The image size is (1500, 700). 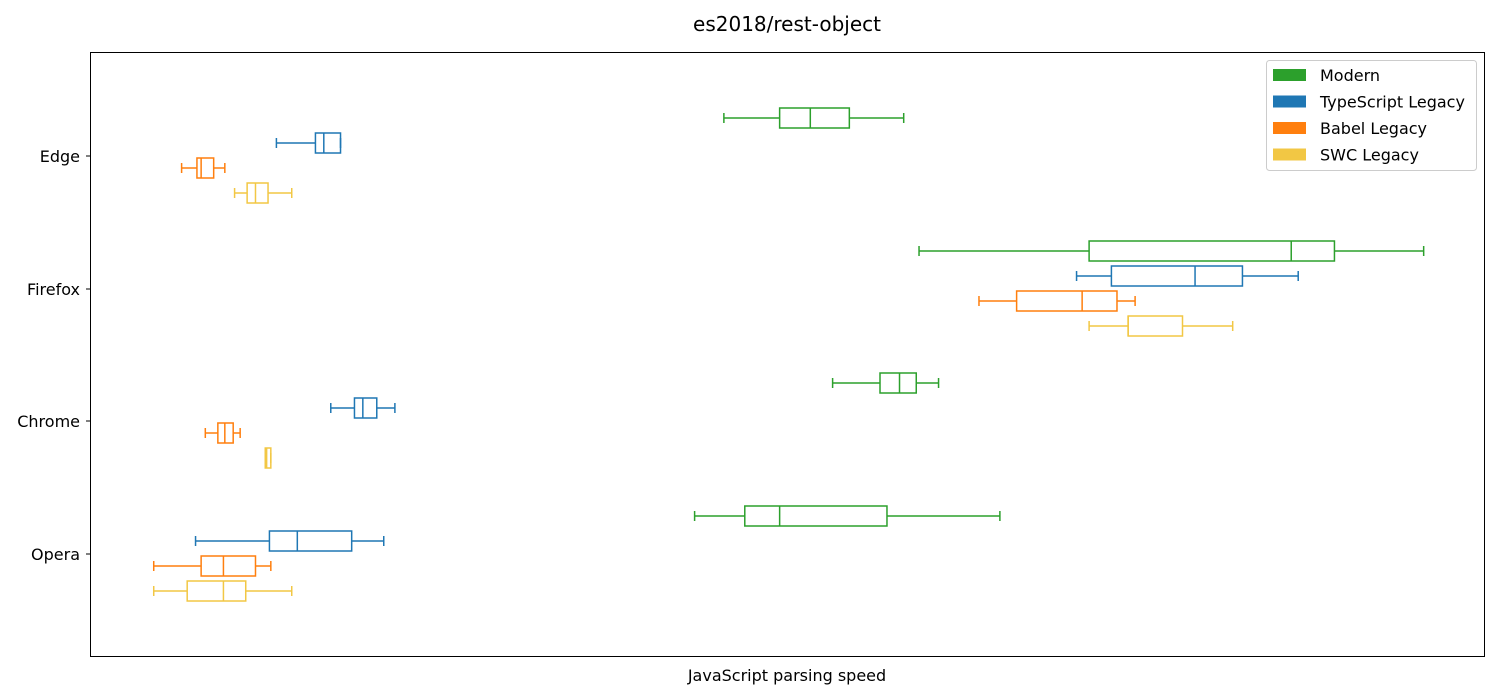 I want to click on box-typescript-legacy-opera, so click(x=289, y=541).